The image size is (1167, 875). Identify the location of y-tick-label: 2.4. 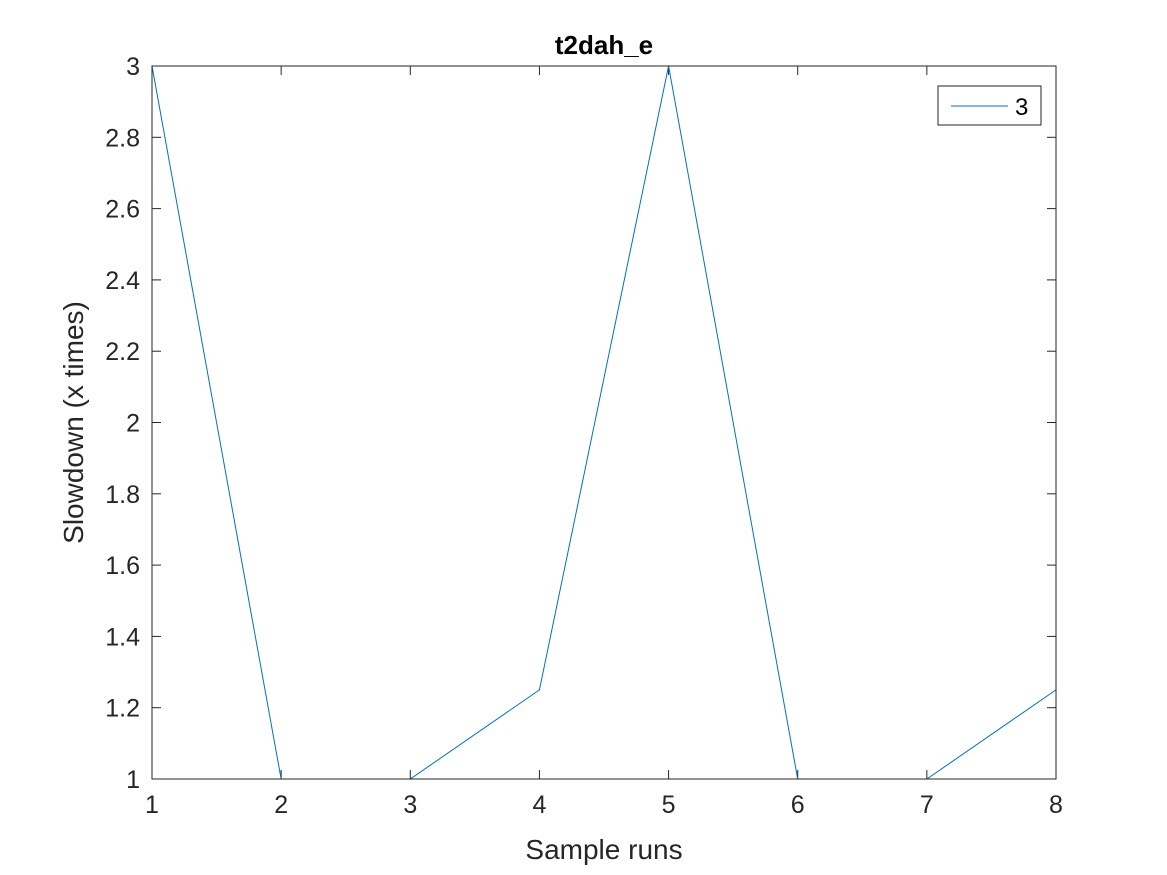
(122, 281).